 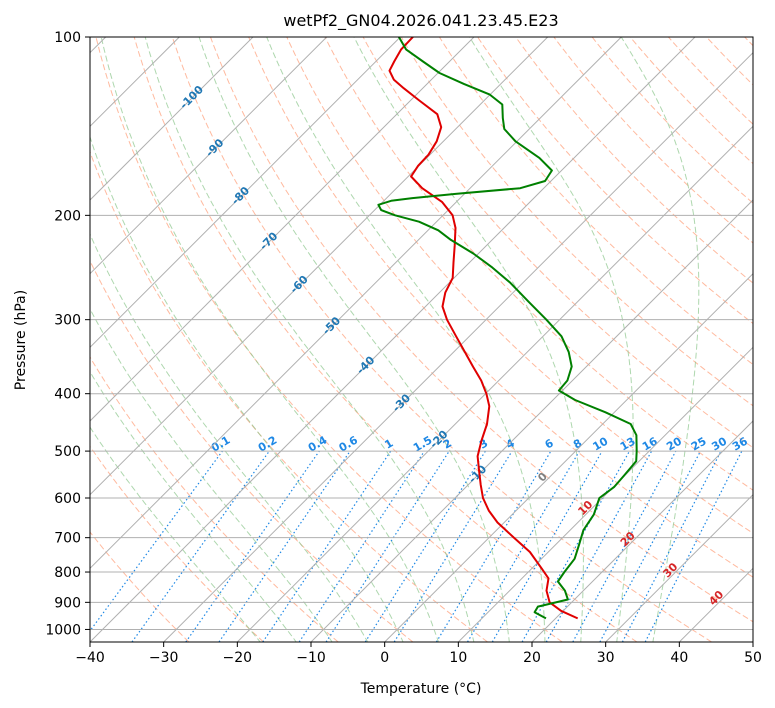 I want to click on y-tick-label: 200, so click(x=67, y=216).